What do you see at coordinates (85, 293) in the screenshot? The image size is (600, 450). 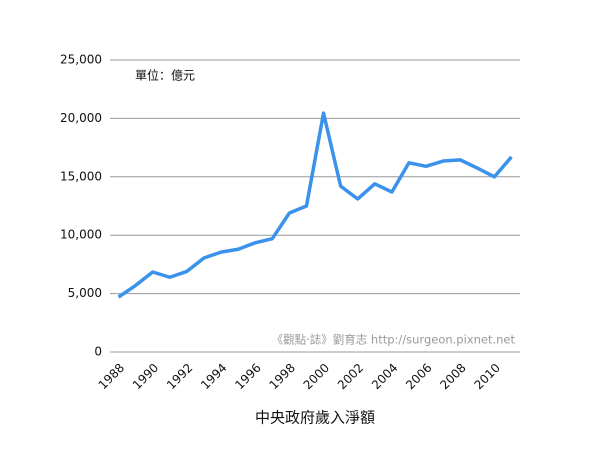 I see `y-tick-label: 5,000` at bounding box center [85, 293].